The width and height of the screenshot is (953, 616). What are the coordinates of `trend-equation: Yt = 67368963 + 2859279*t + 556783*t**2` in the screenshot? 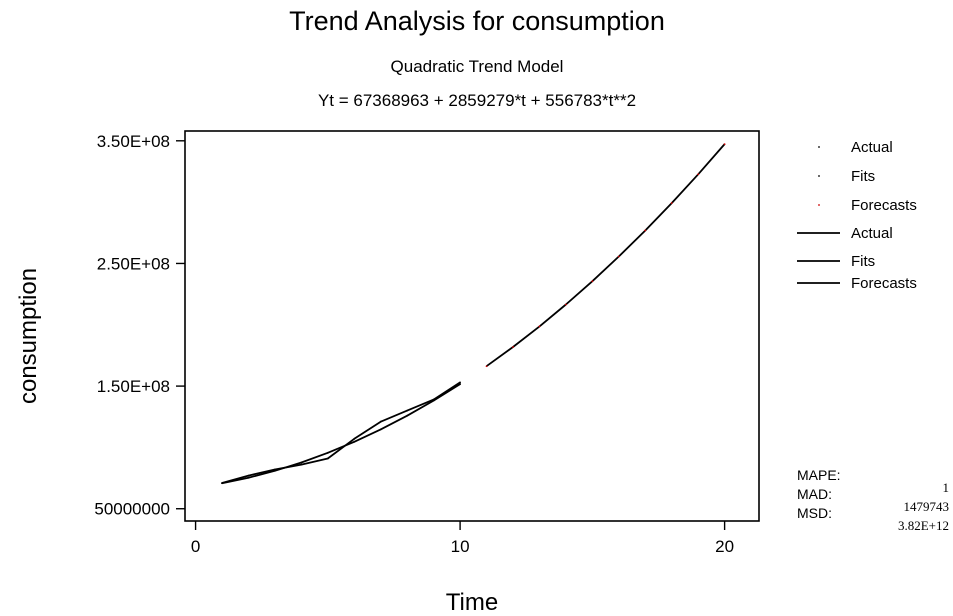 It's located at (477, 100).